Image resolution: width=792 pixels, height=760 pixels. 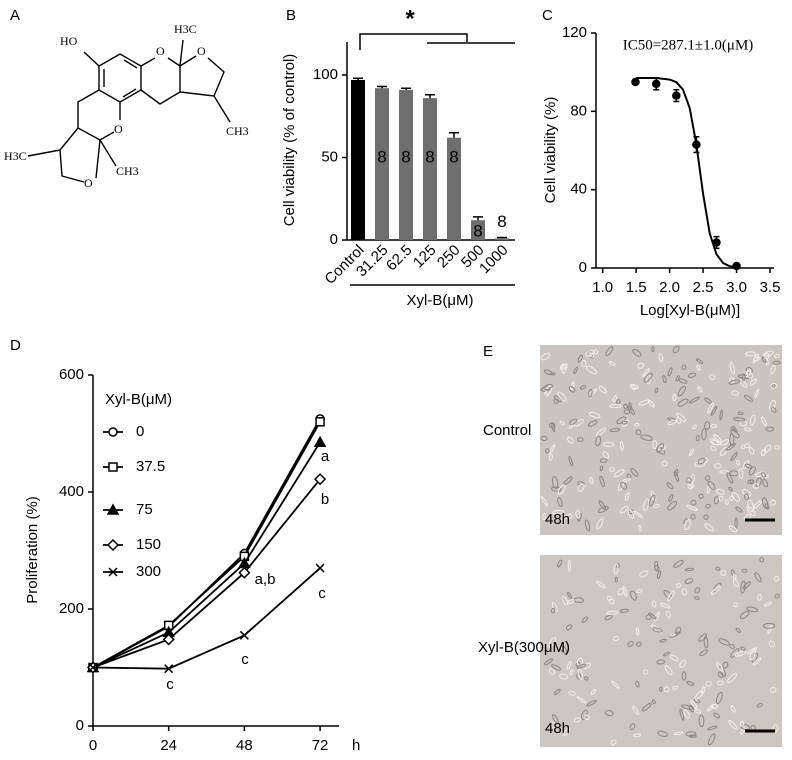 What do you see at coordinates (108, 153) in the screenshot?
I see `bond` at bounding box center [108, 153].